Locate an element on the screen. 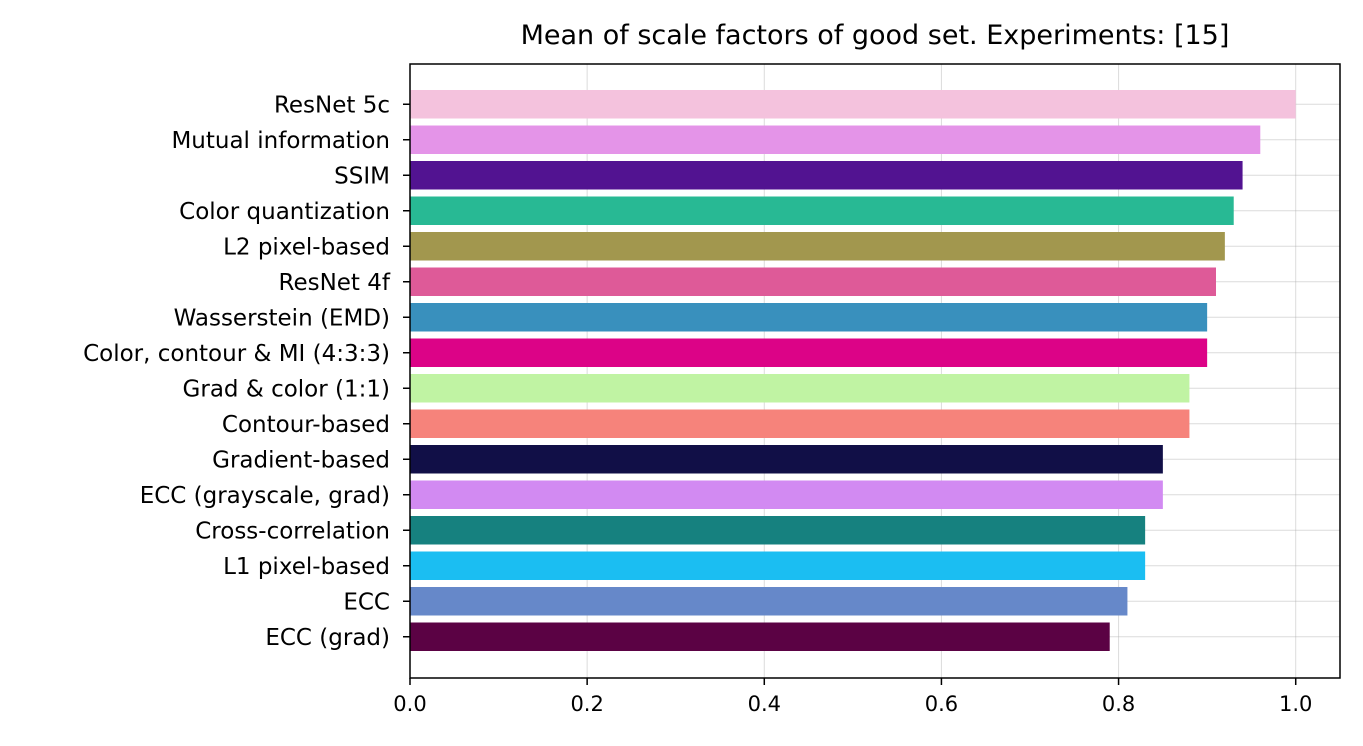 The image size is (1363, 746). y-tick-label: ECC is located at coordinates (366, 602).